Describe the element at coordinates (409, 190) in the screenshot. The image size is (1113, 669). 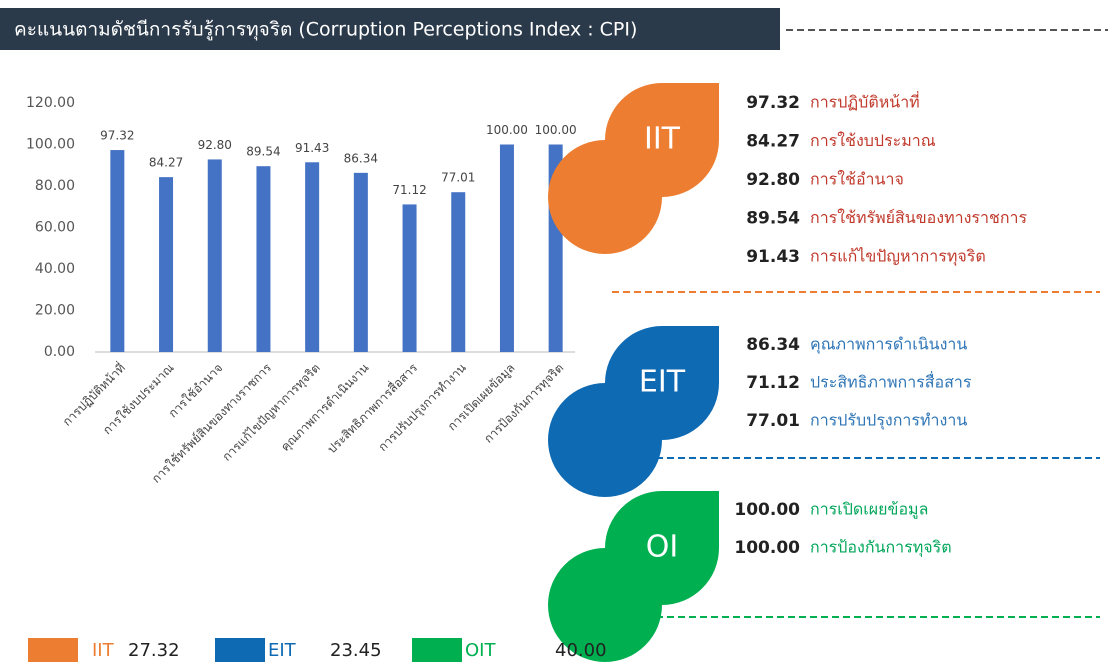
I see `value-label: 71.12` at that location.